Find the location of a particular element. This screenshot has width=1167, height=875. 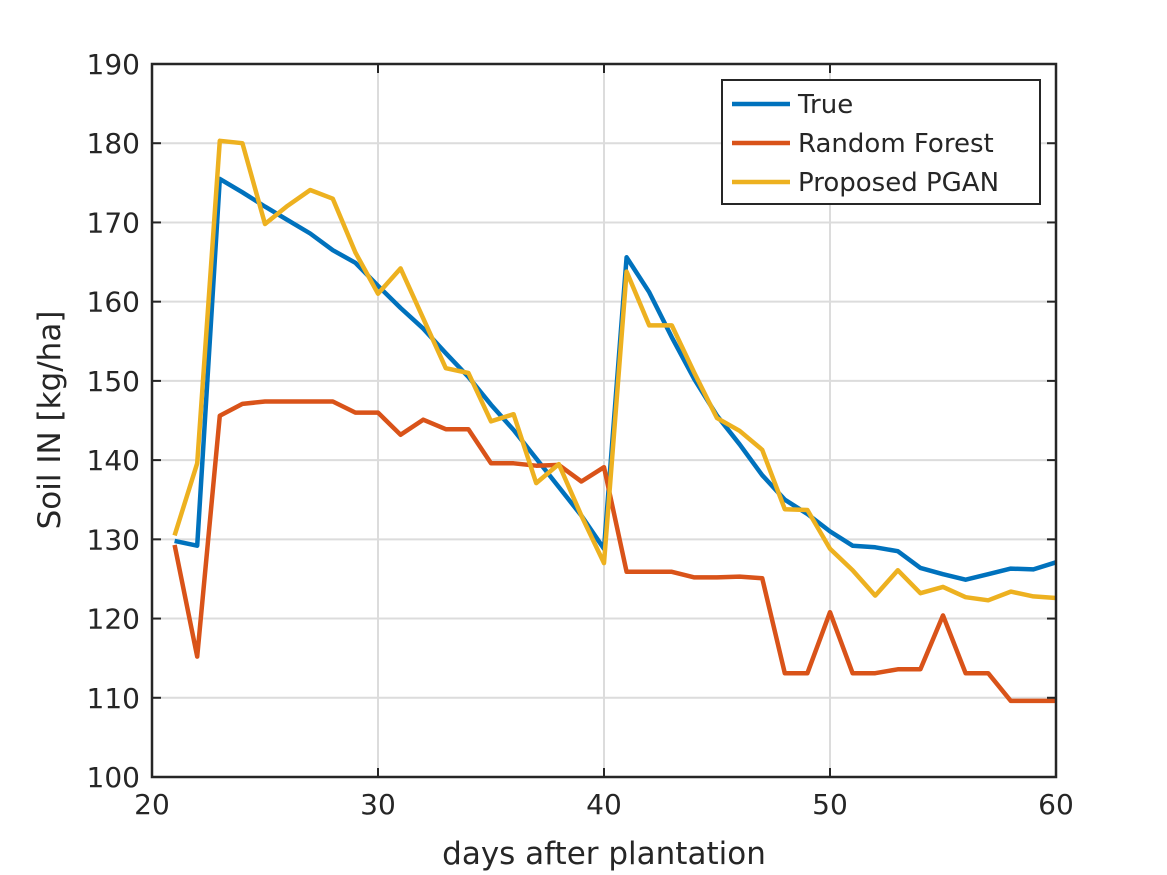

y-tick-label: 120 is located at coordinates (113, 619).